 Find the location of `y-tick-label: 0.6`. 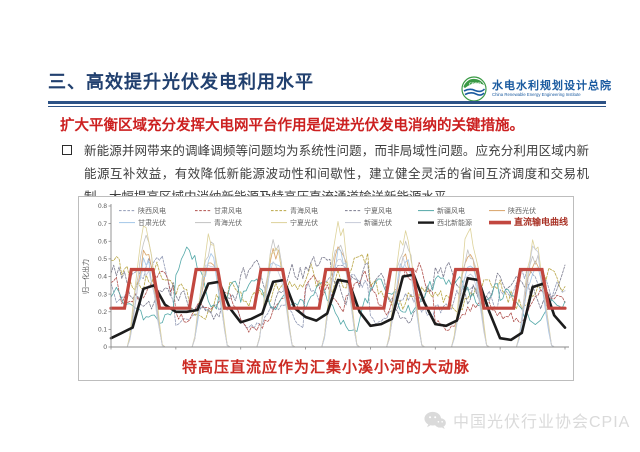

y-tick-label: 0.6 is located at coordinates (102, 241).